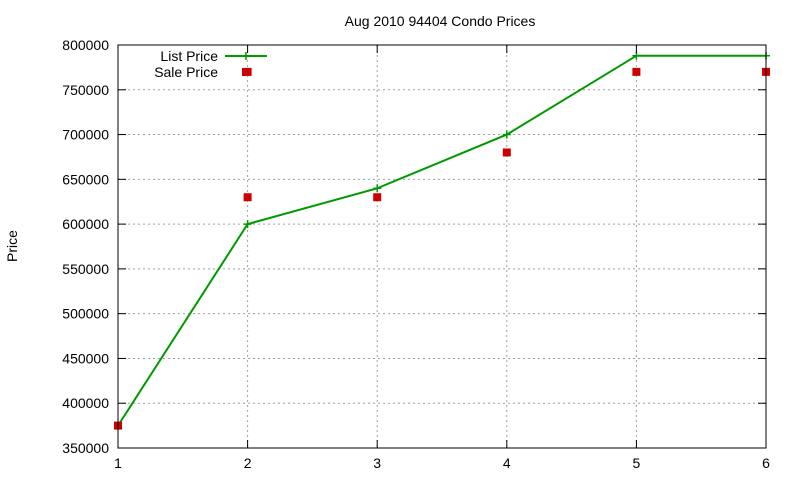  I want to click on y-tick-label: 700000, so click(85, 135).